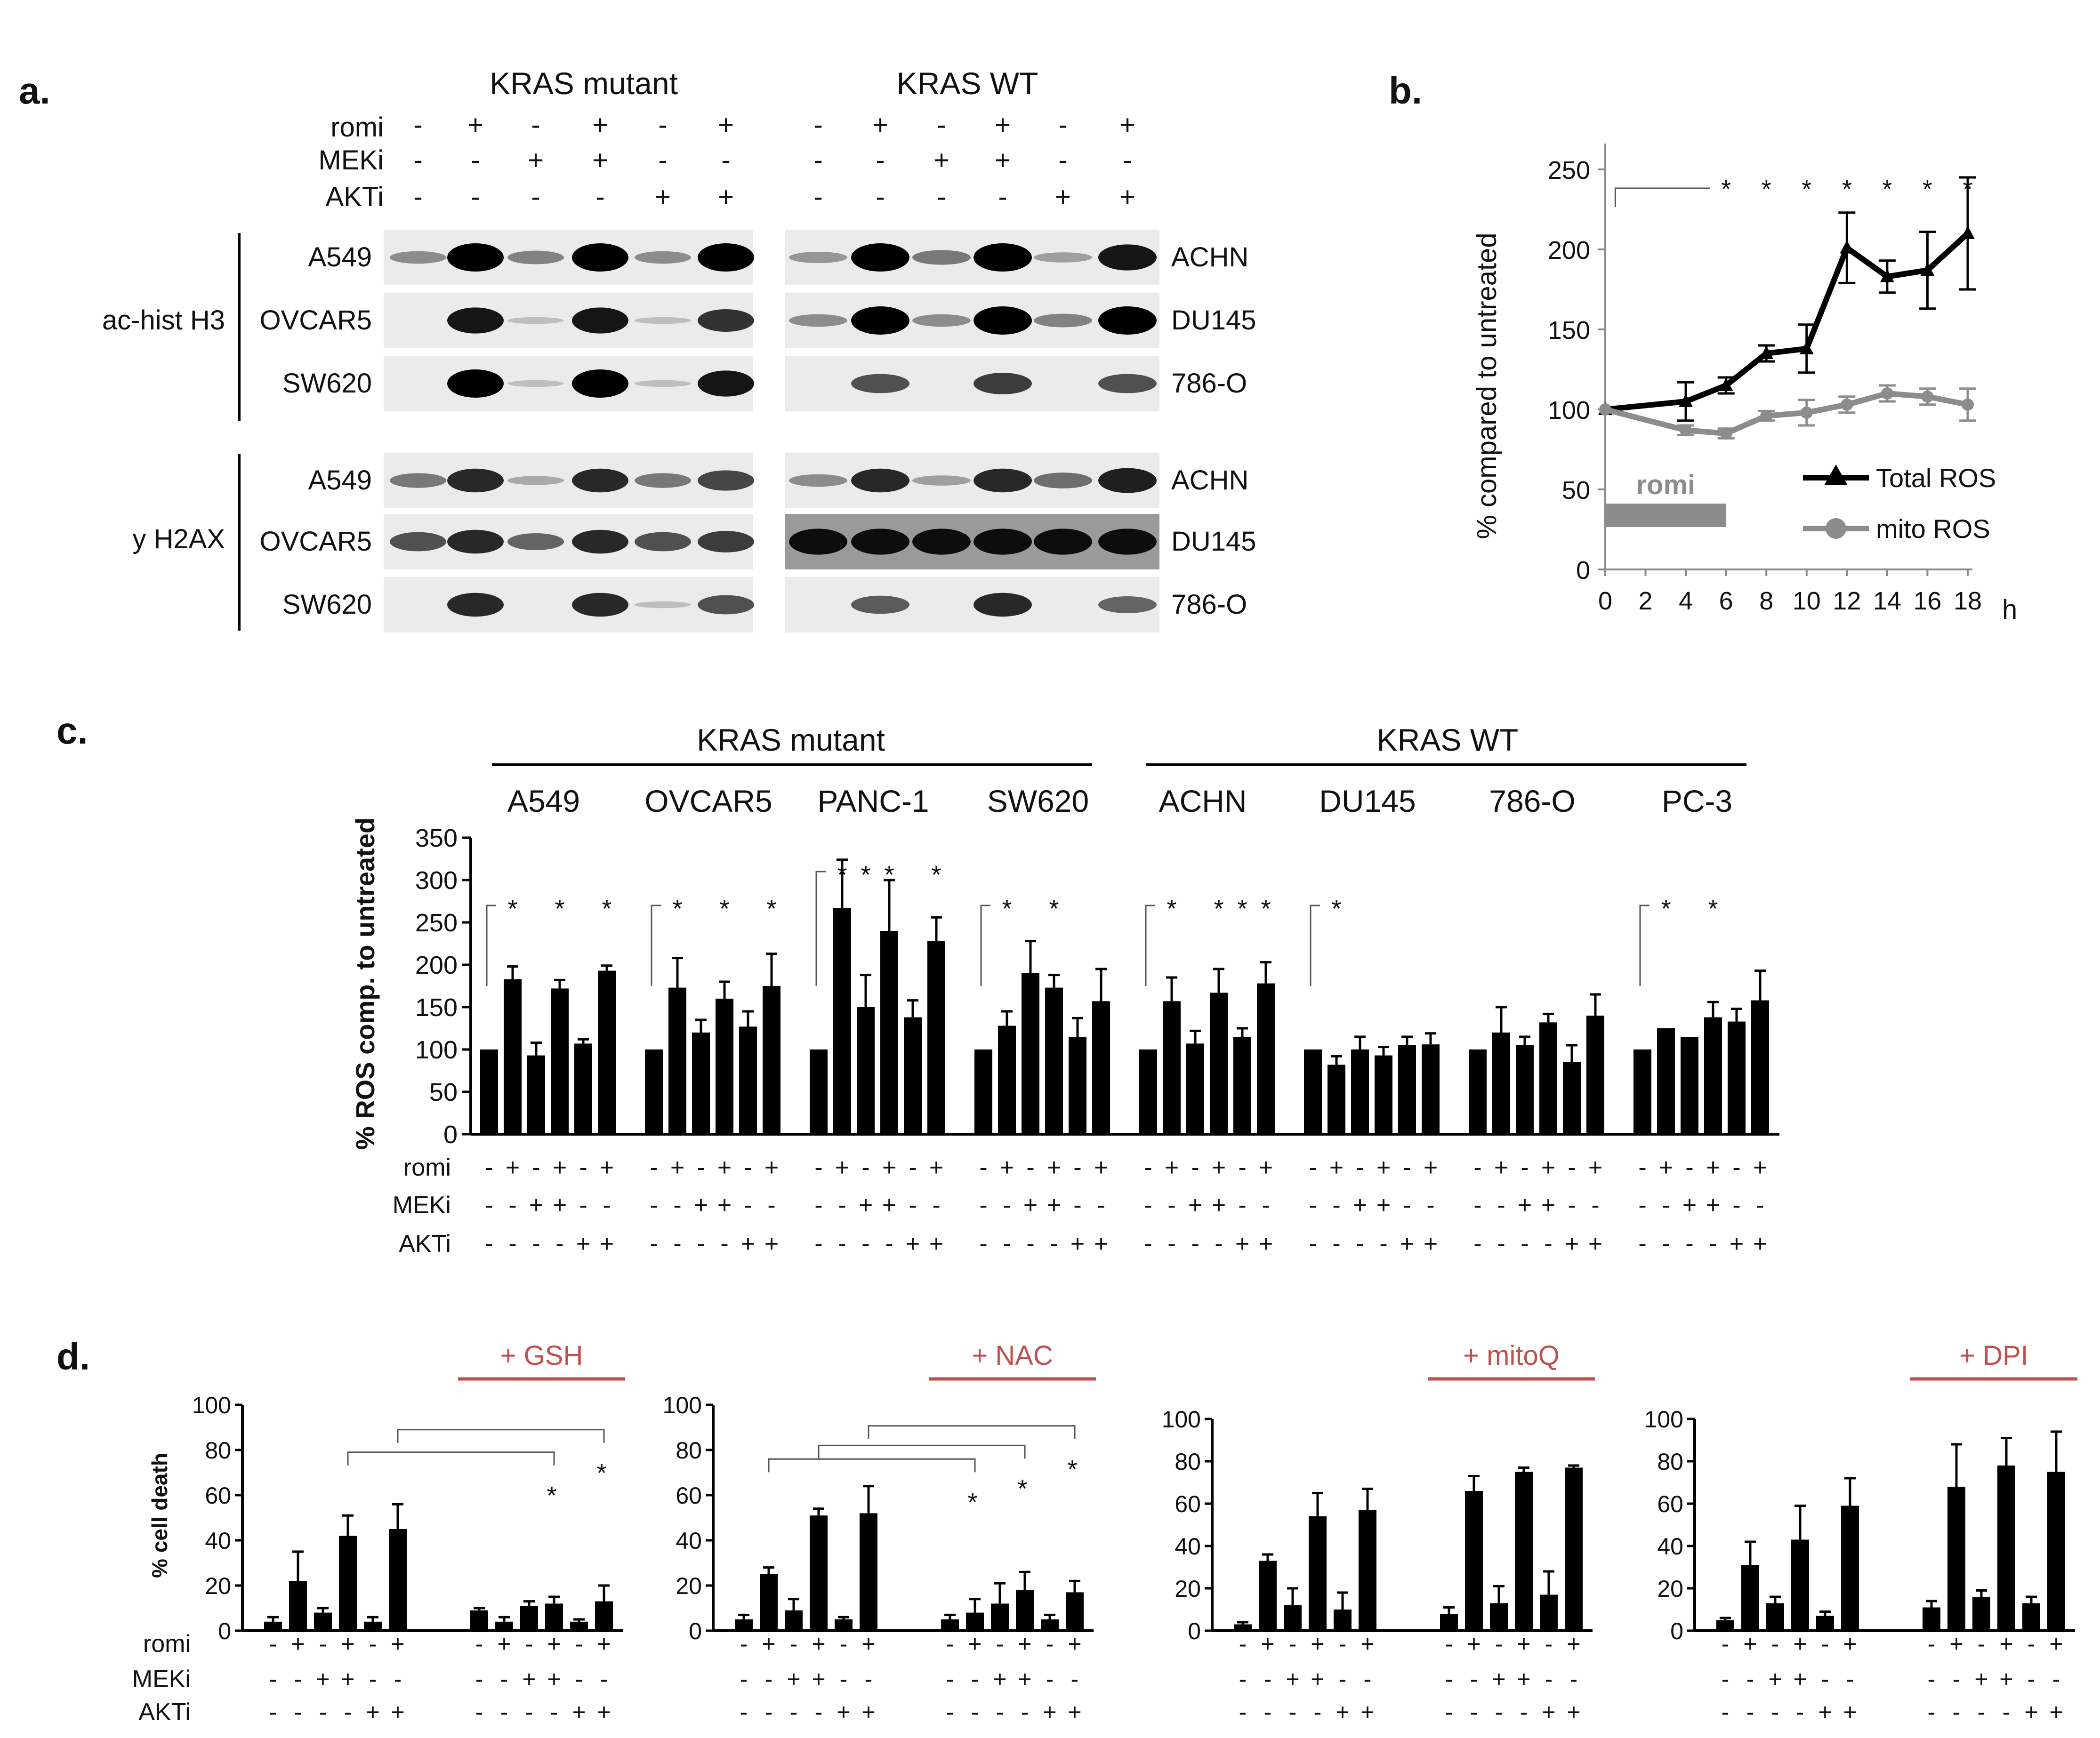 Image resolution: width=2100 pixels, height=1738 pixels. Describe the element at coordinates (1968, 405) in the screenshot. I see `chart-b-point-mito-ros` at that location.